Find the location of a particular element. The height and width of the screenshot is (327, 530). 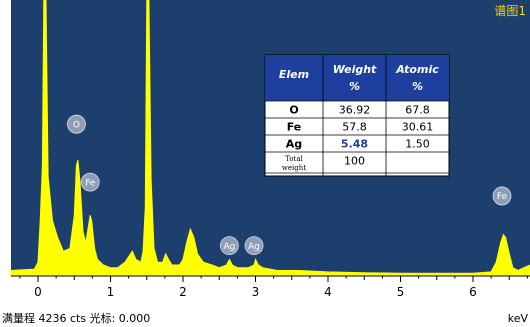

peak-badge-label: O is located at coordinates (76, 125).